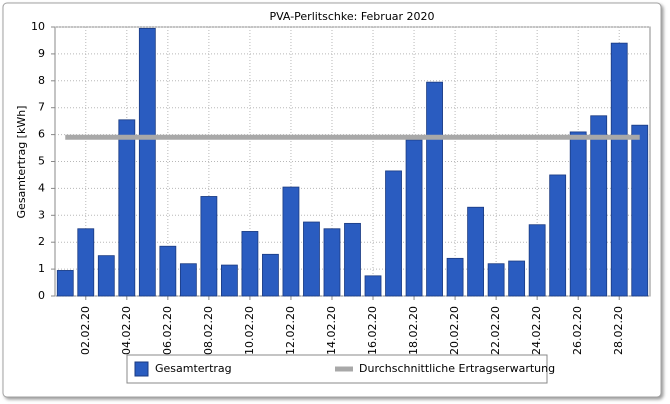 The image size is (670, 404). What do you see at coordinates (41, 134) in the screenshot?
I see `y-tick-label: 6` at bounding box center [41, 134].